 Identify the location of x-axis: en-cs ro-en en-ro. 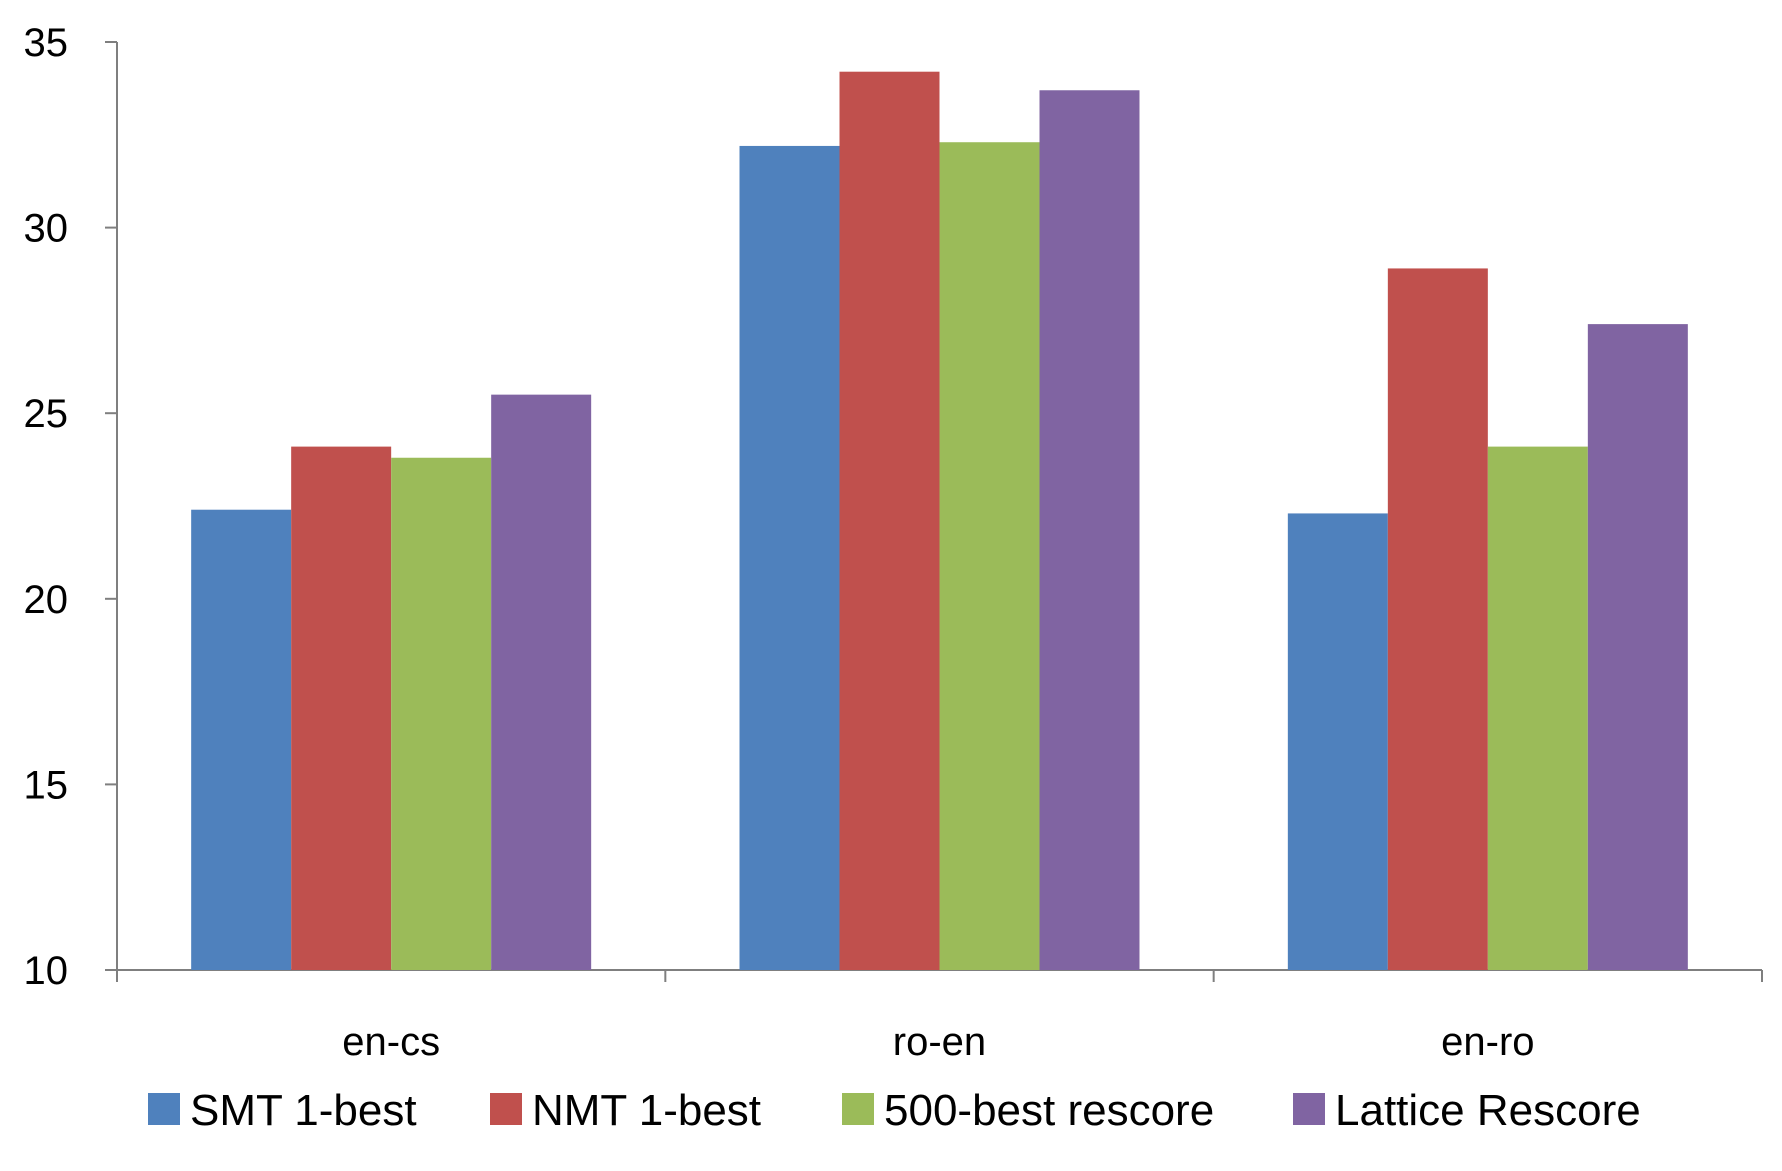
(939, 1016).